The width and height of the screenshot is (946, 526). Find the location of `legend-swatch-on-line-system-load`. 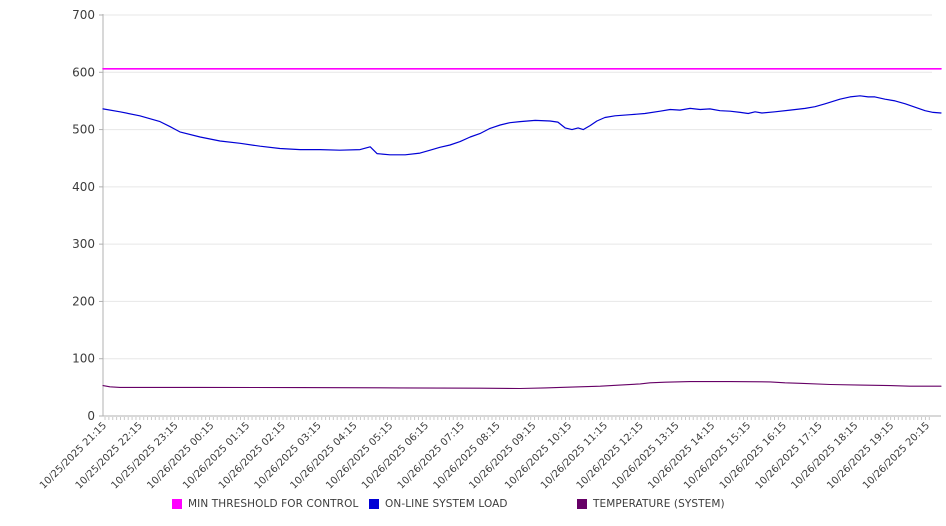

legend-swatch-on-line-system-load is located at coordinates (374, 504).